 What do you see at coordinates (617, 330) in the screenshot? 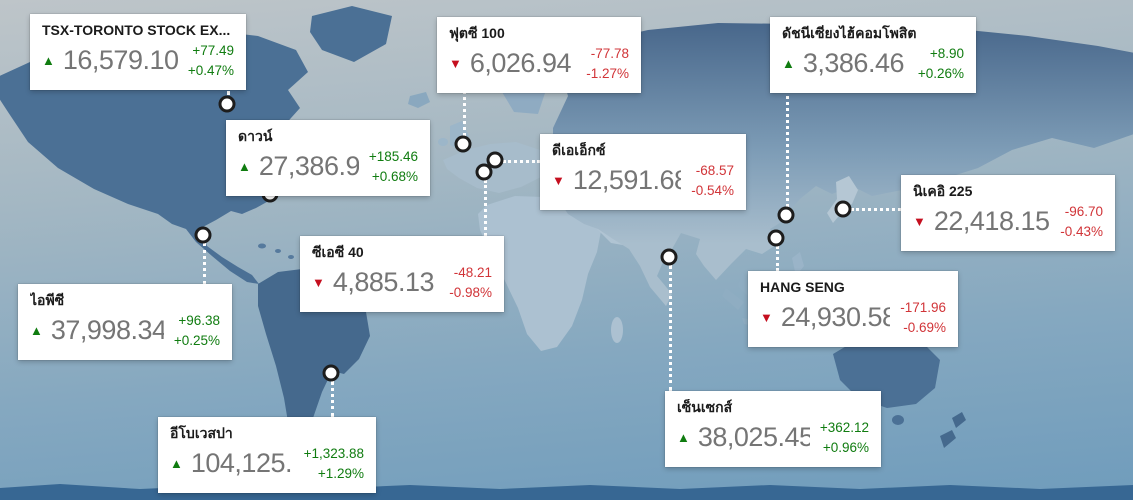
I see `island-madagascar` at bounding box center [617, 330].